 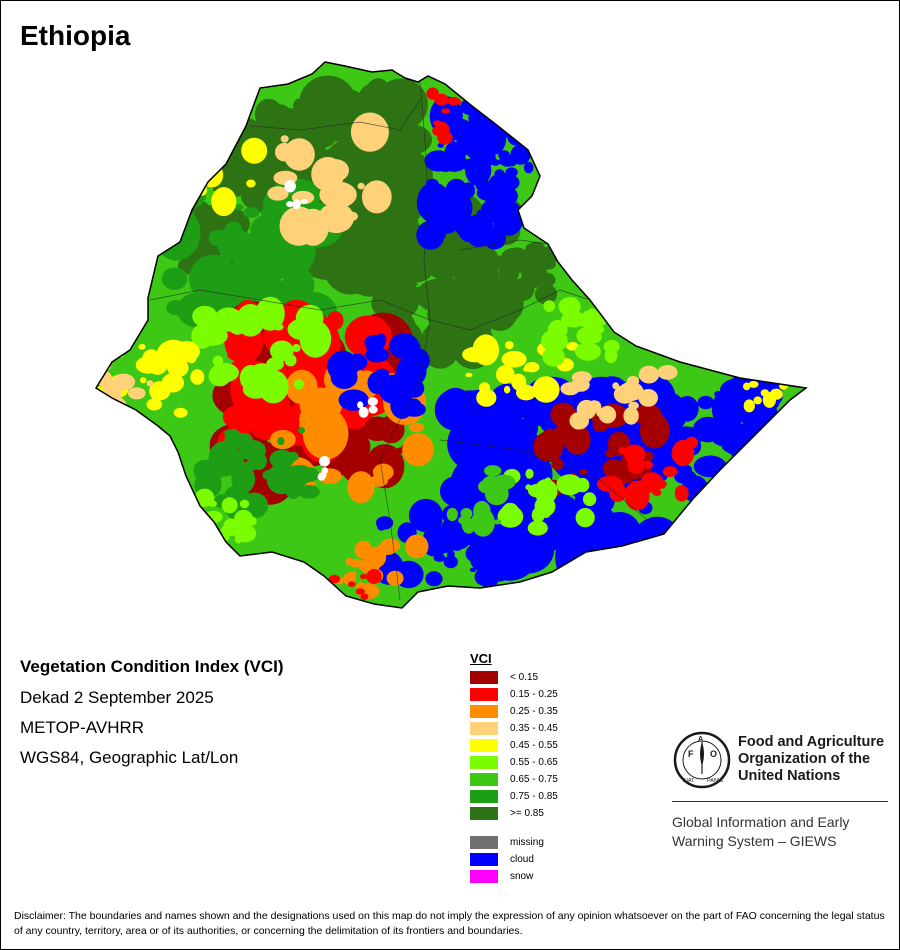 What do you see at coordinates (534, 745) in the screenshot?
I see `legend-label: 0.45 - 0.55` at bounding box center [534, 745].